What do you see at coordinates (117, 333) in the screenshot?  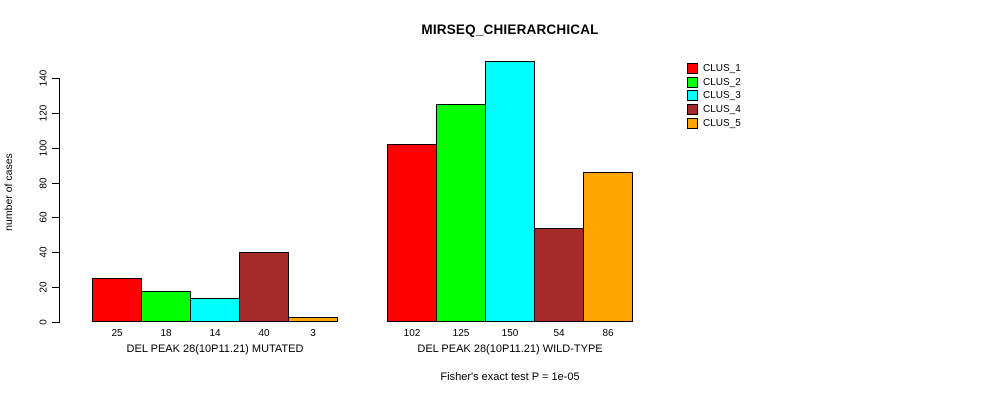 I see `bar-value-label: 25` at bounding box center [117, 333].